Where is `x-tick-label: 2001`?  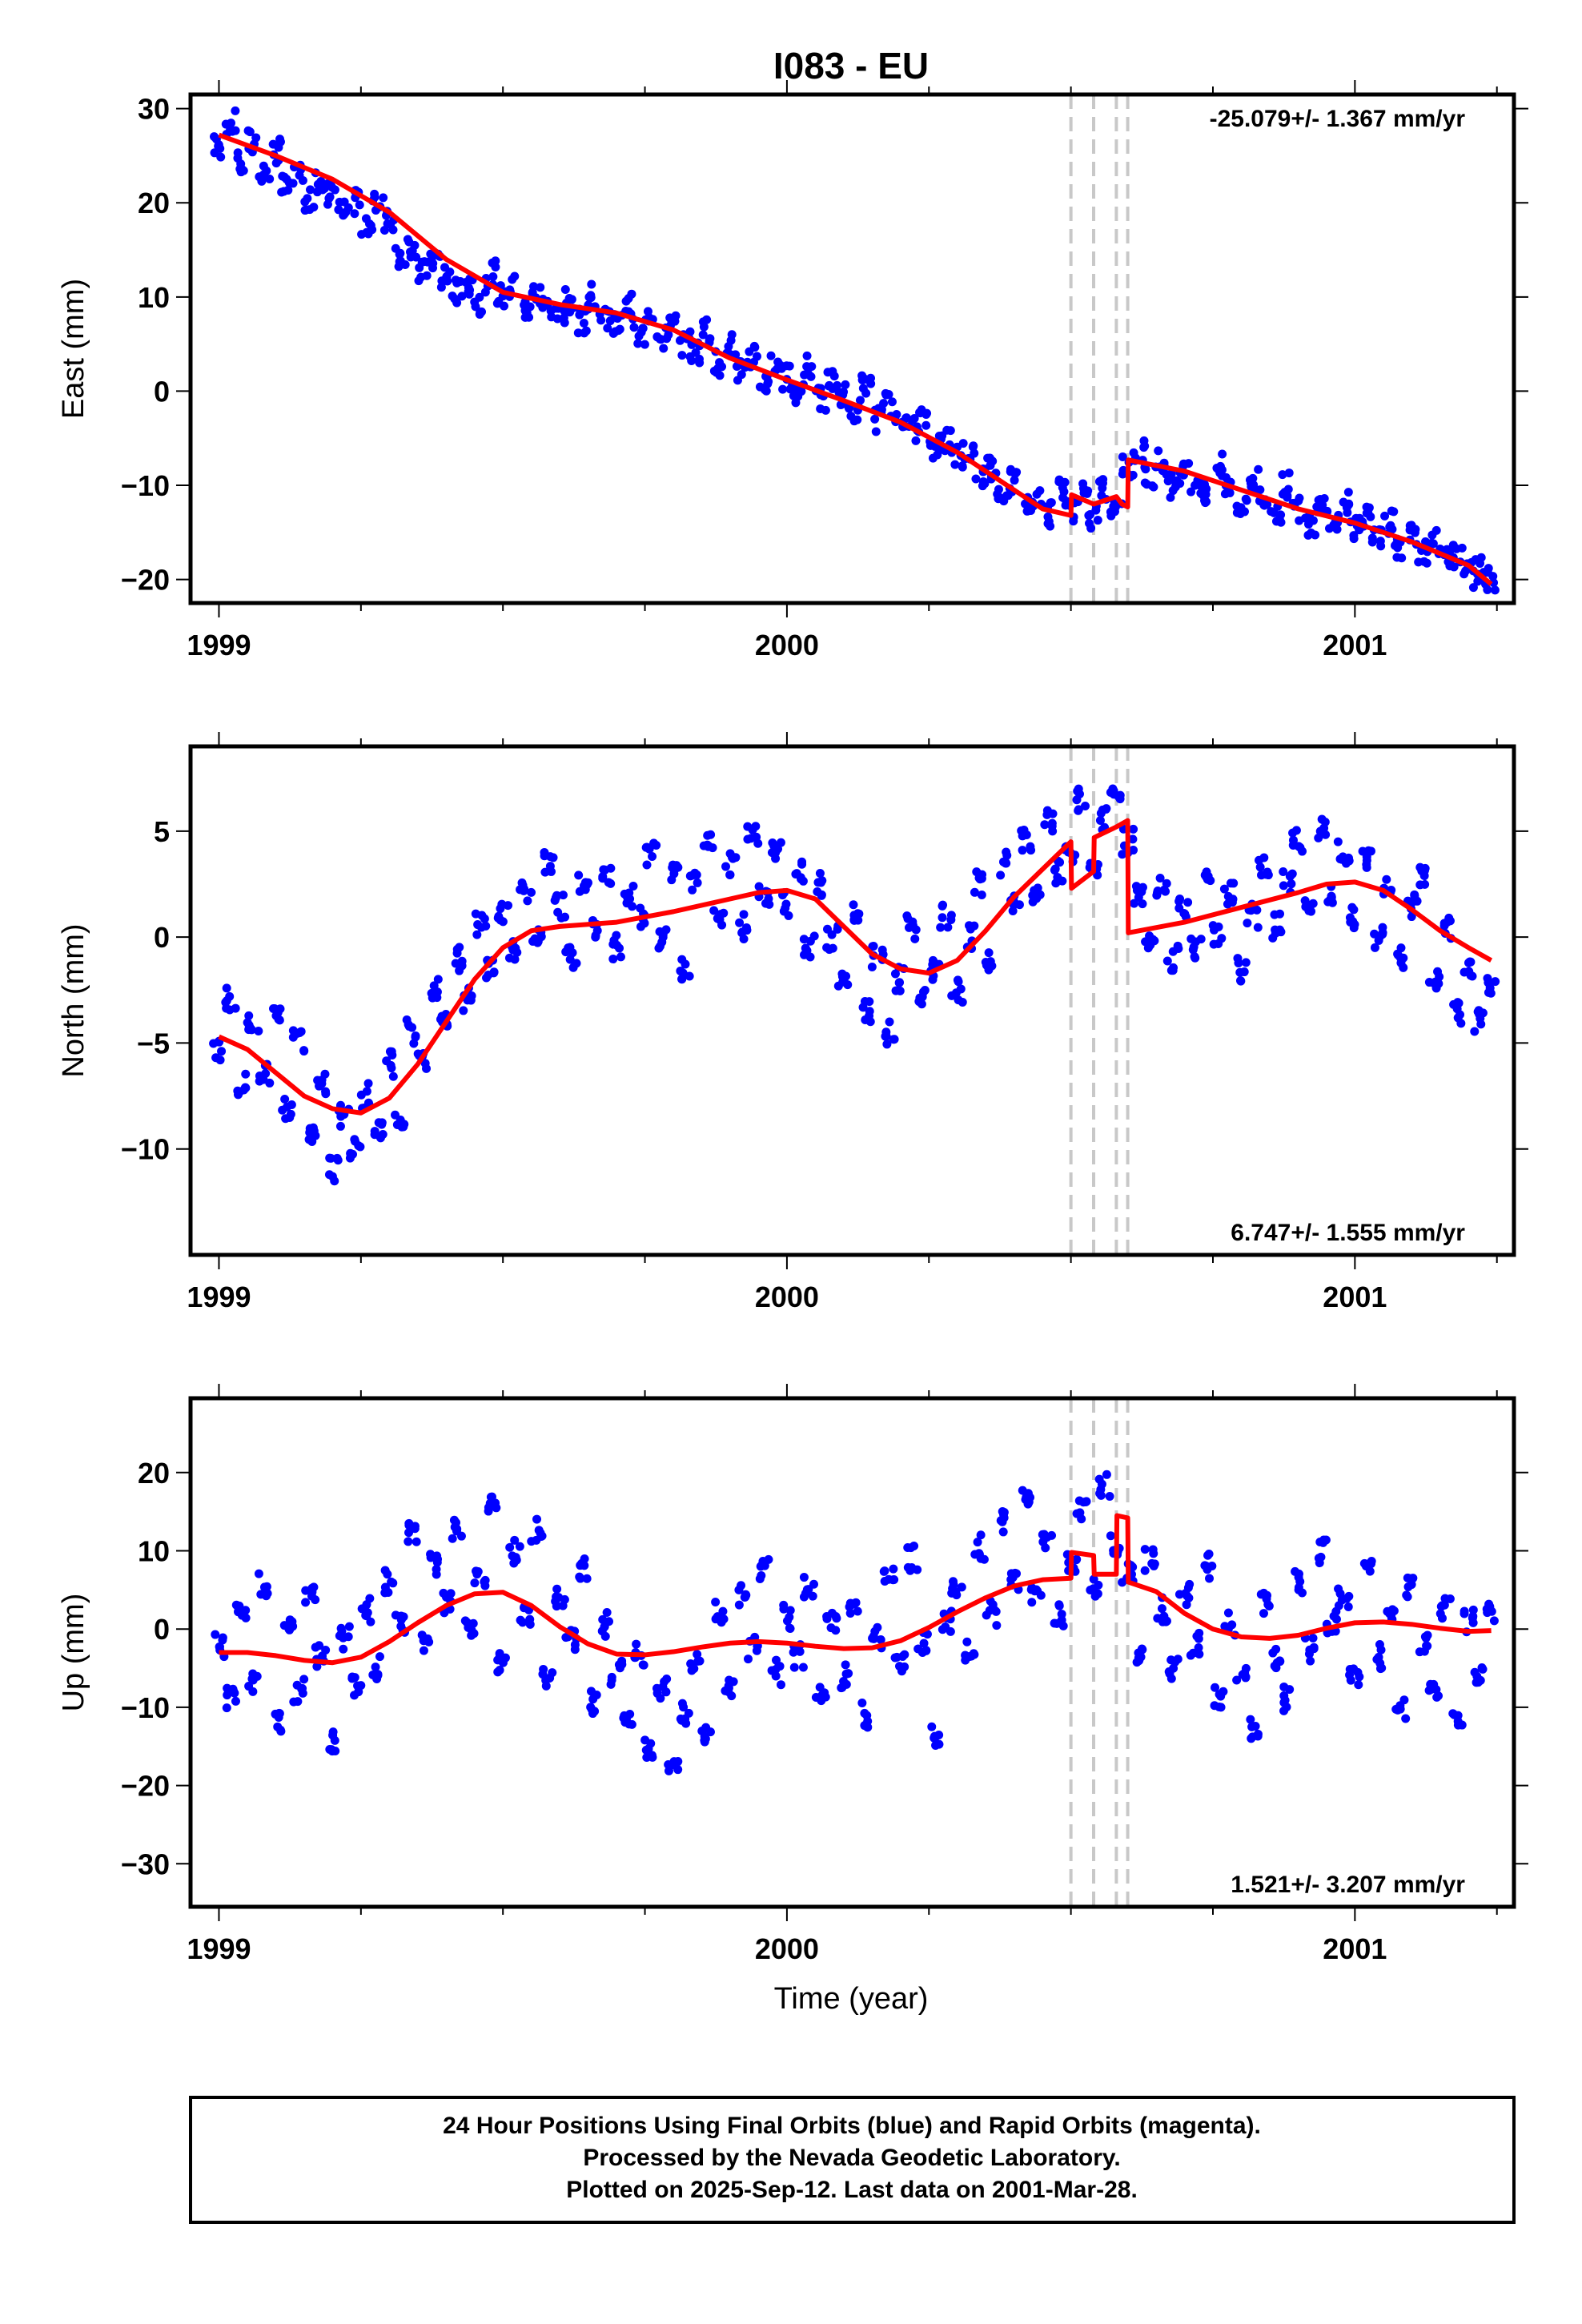
x-tick-label: 2001 is located at coordinates (1355, 1297).